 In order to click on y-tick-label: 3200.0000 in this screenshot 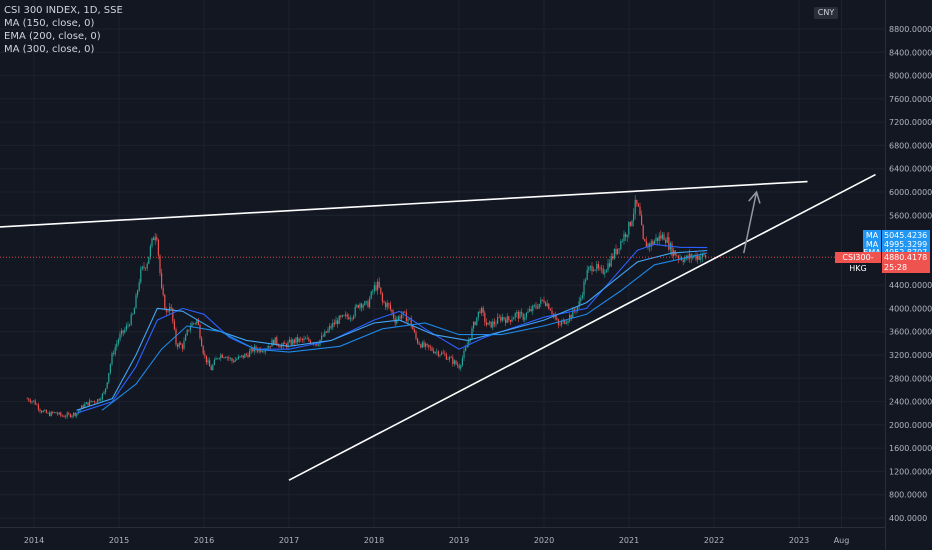, I will do `click(910, 355)`.